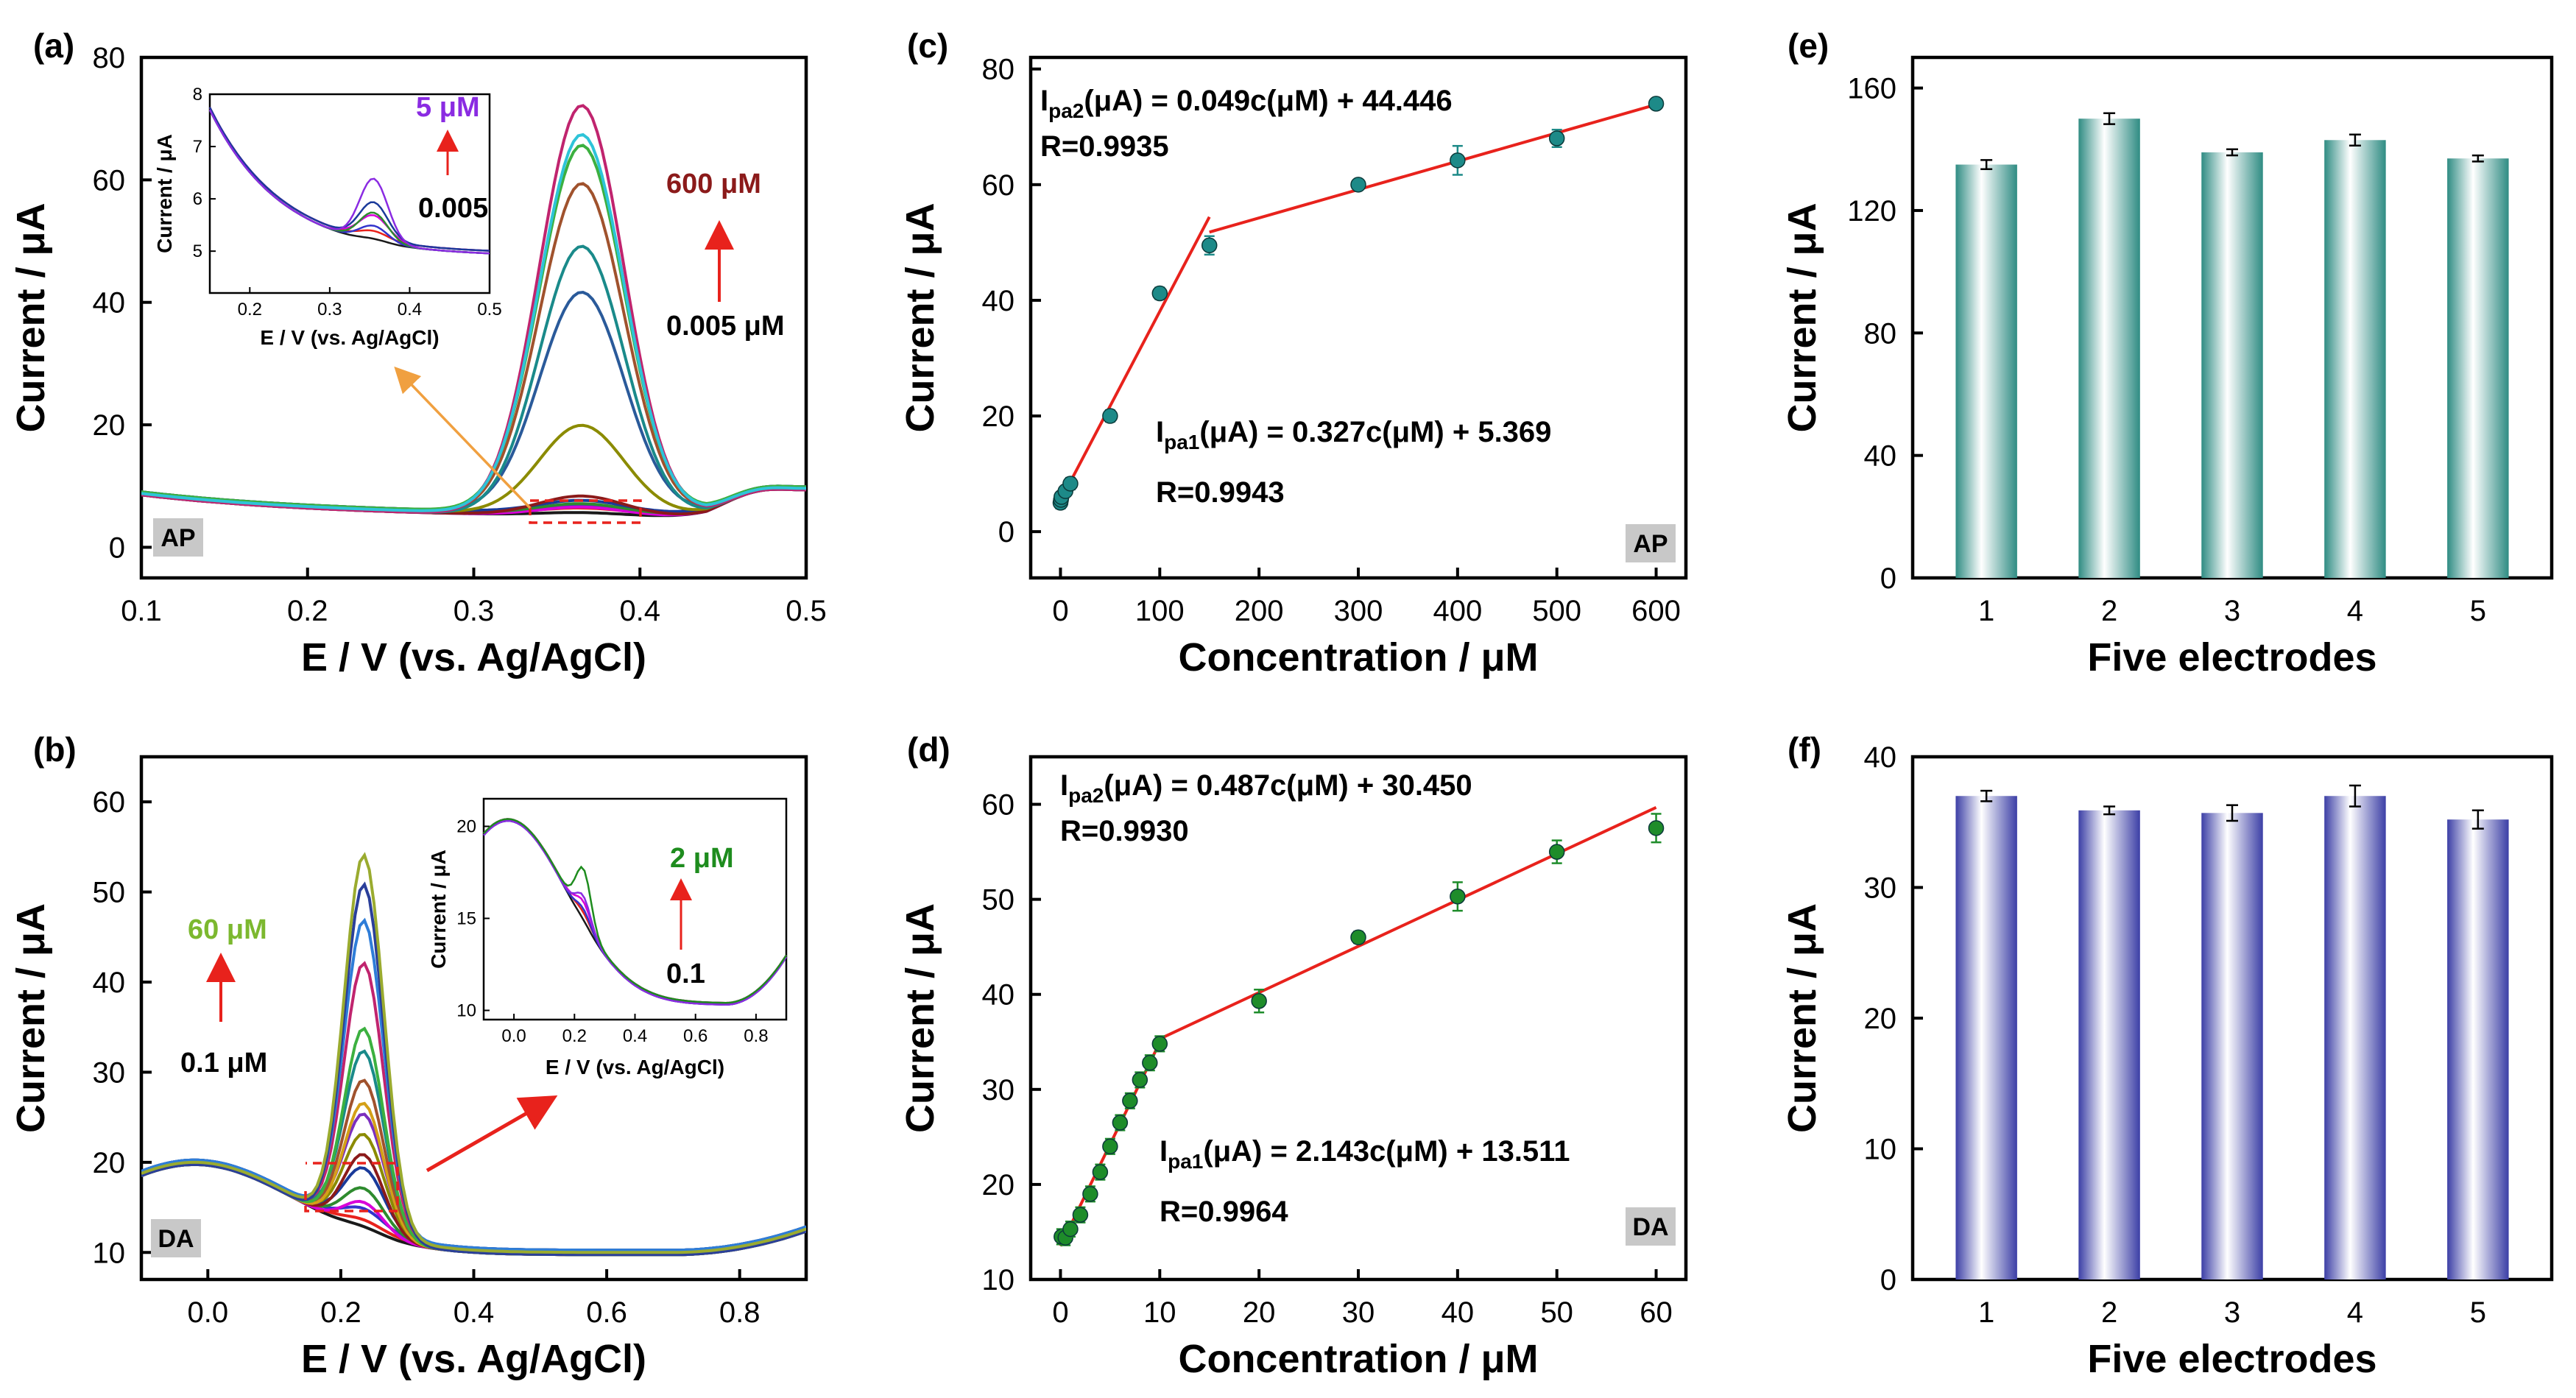  What do you see at coordinates (756, 1036) in the screenshot?
I see `inset-x-tick-label: 0.8` at bounding box center [756, 1036].